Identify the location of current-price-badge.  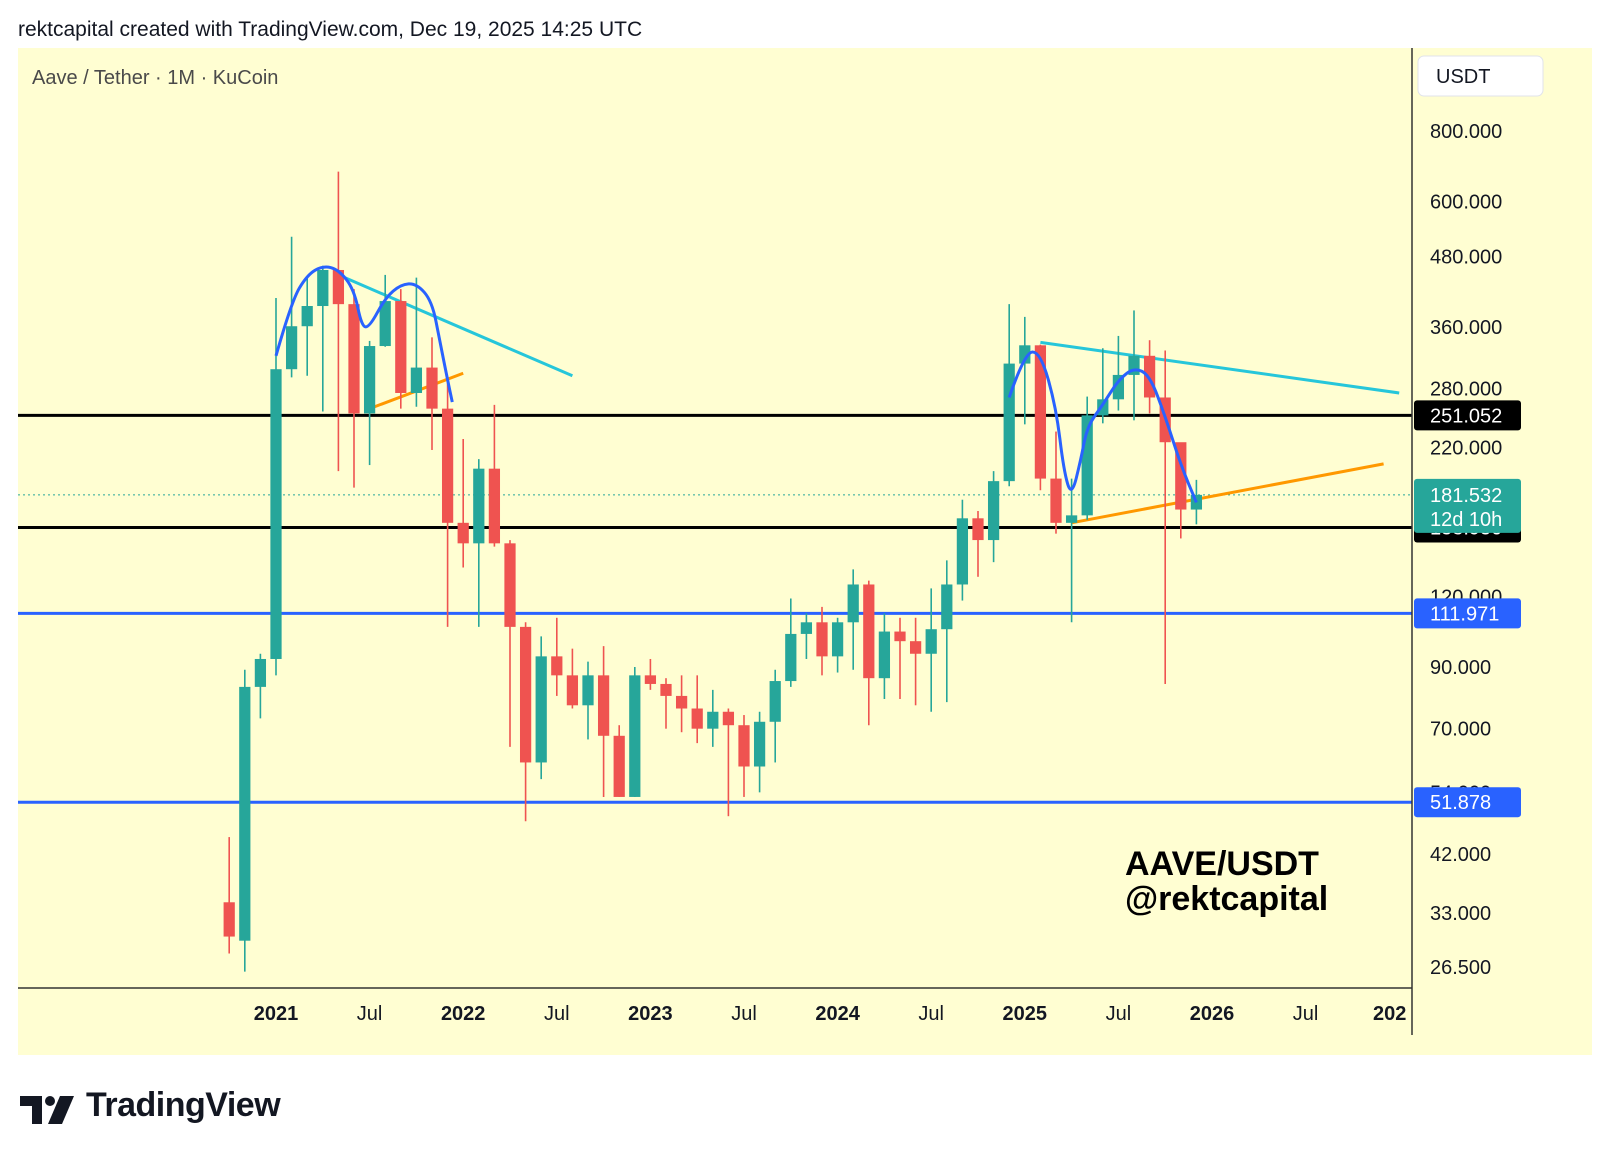
(1467, 505).